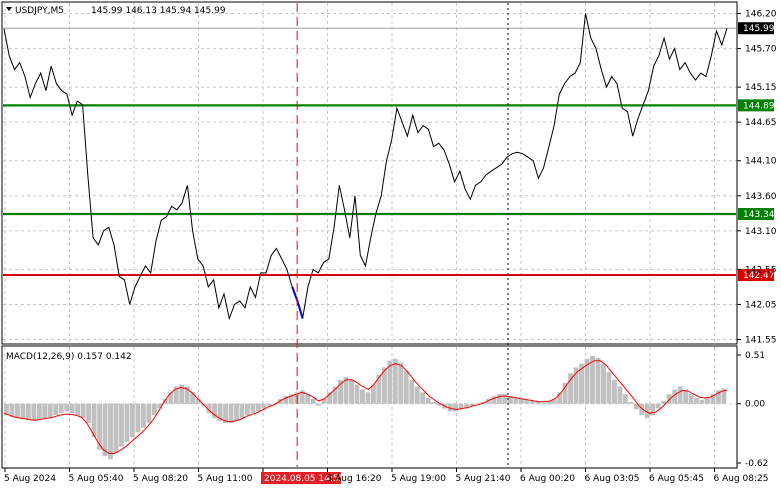 The height and width of the screenshot is (489, 781). What do you see at coordinates (69, 357) in the screenshot?
I see `macd-label: MACD(12,26,9) 0.157 0.142` at bounding box center [69, 357].